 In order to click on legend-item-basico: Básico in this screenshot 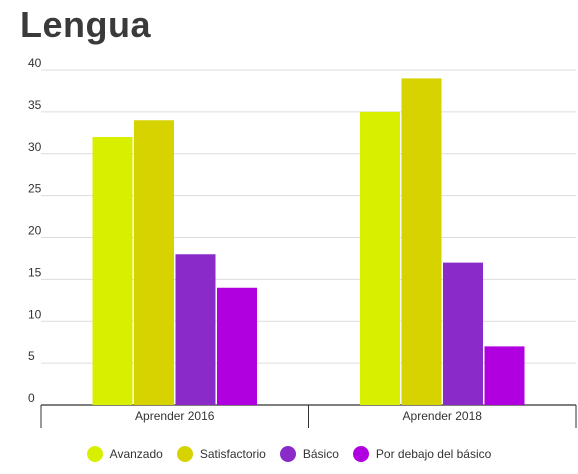, I will do `click(309, 454)`.